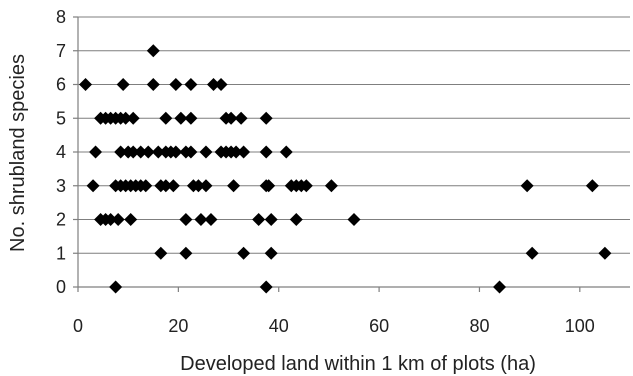  I want to click on x-tick-label: 40, so click(279, 326).